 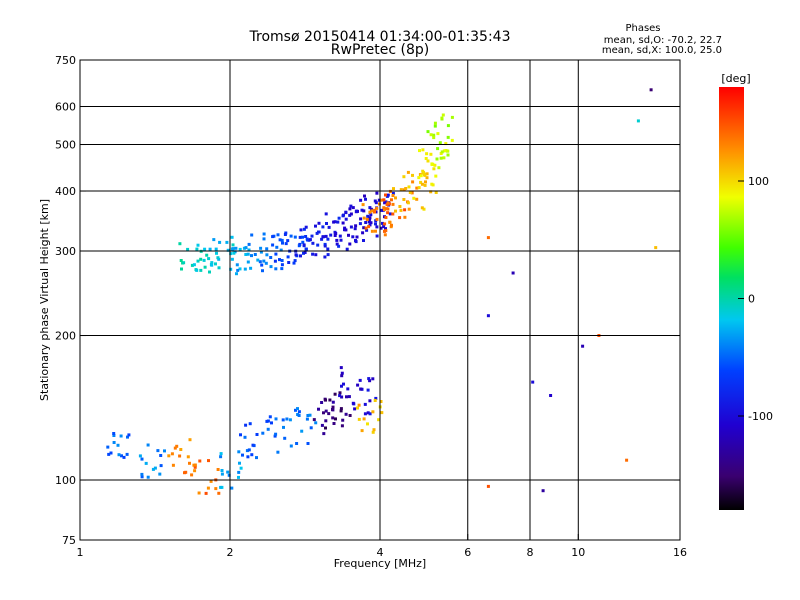 What do you see at coordinates (663, 40) in the screenshot?
I see `stats-o: mean, sd,O: -70.2, 22.7` at bounding box center [663, 40].